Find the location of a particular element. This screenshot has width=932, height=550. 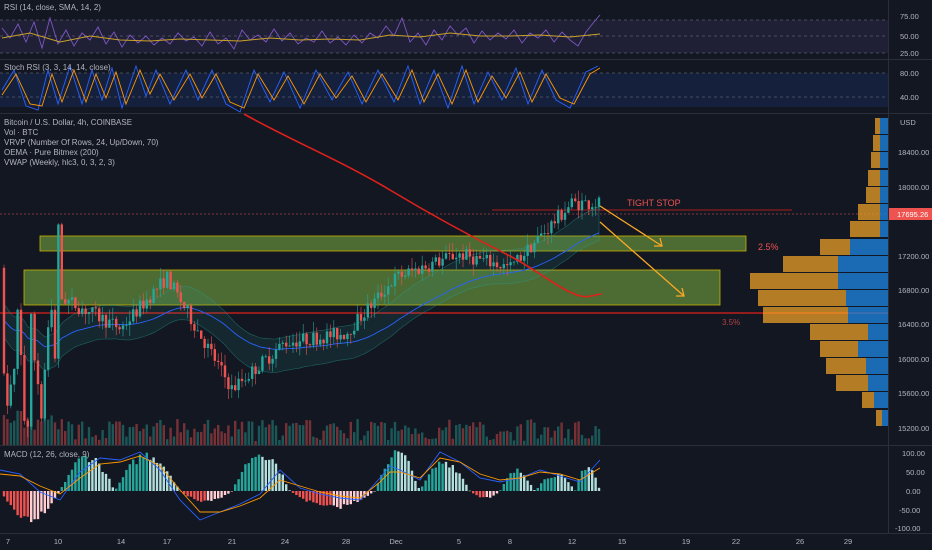

macd-signal-line is located at coordinates (300, 484).